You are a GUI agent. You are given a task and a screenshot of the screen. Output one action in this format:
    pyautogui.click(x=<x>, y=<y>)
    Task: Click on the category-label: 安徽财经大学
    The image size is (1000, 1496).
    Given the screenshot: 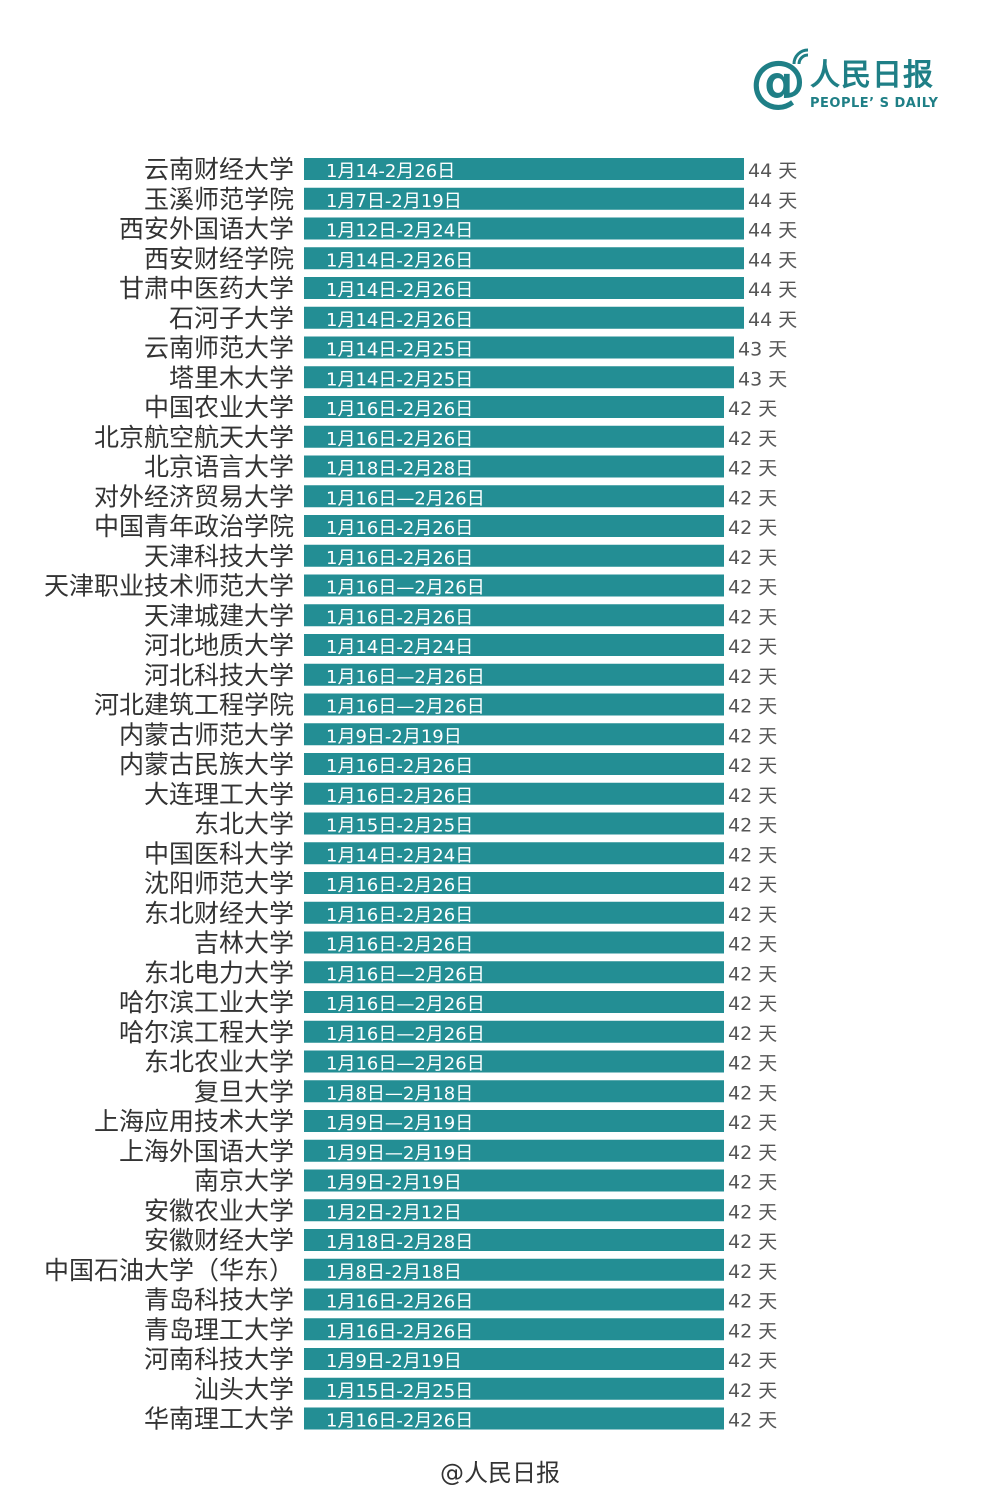 What is the action you would take?
    pyautogui.click(x=219, y=1240)
    